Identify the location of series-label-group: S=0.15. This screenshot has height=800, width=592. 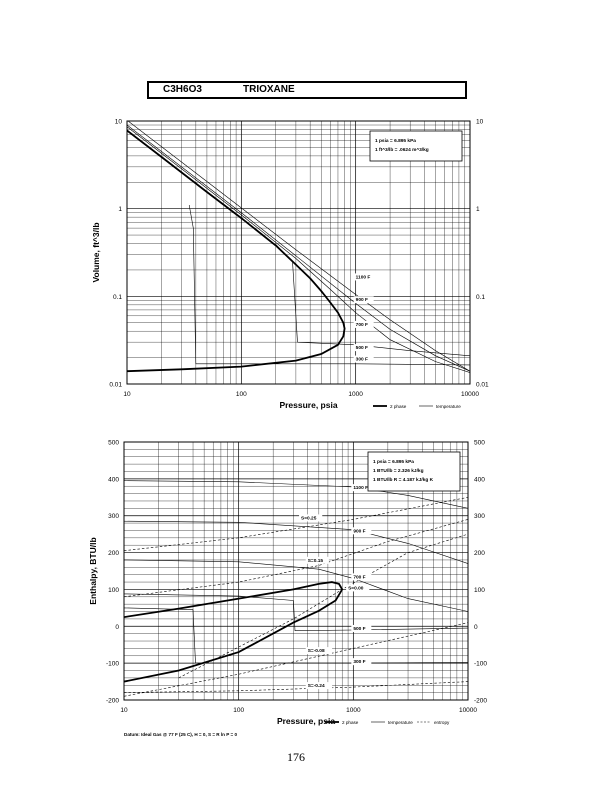
(317, 560).